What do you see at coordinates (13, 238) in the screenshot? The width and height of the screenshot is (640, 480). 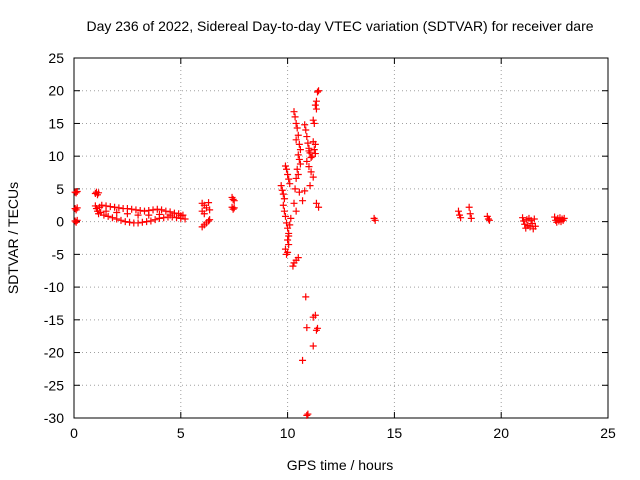 I see `y-axis-label: SDTVAR / TECUs` at bounding box center [13, 238].